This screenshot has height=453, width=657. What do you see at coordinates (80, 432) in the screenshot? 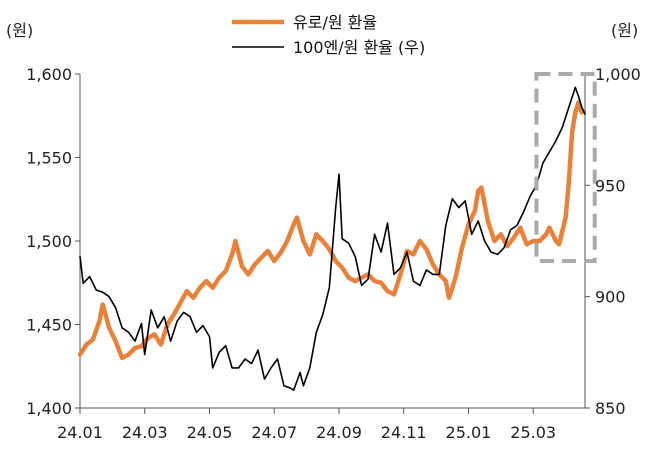
I see `x-tick-label: 24.01` at bounding box center [80, 432].